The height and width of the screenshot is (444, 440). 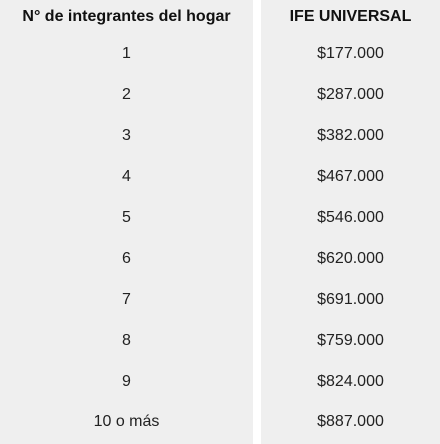 I want to click on members-cell: 10 o más, so click(x=126, y=422).